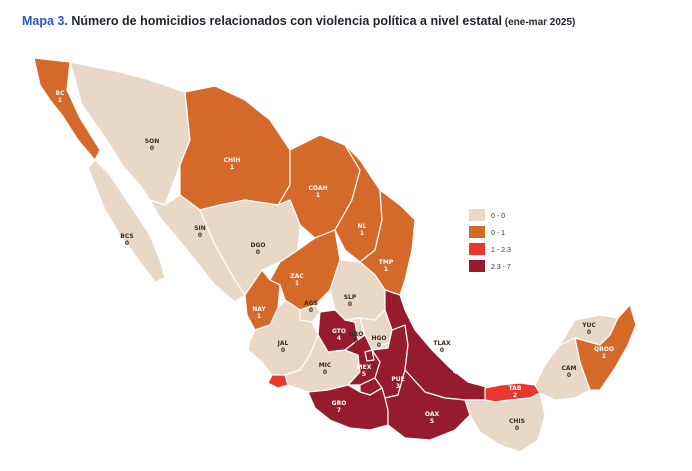  Describe the element at coordinates (350, 297) in the screenshot. I see `state-code-slp: SLP` at that location.